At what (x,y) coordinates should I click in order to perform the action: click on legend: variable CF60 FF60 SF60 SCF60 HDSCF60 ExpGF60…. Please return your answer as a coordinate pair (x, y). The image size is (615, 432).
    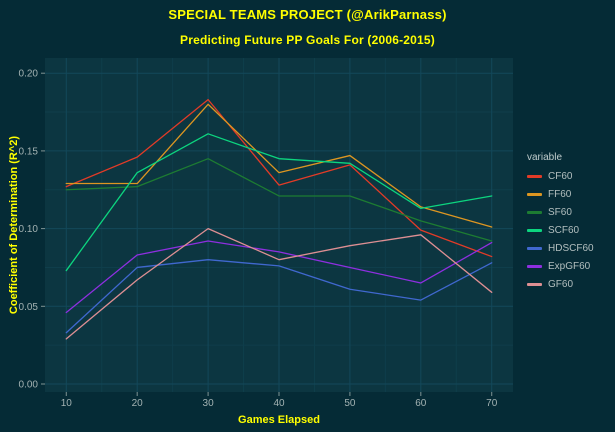
    Looking at the image, I should click on (560, 225).